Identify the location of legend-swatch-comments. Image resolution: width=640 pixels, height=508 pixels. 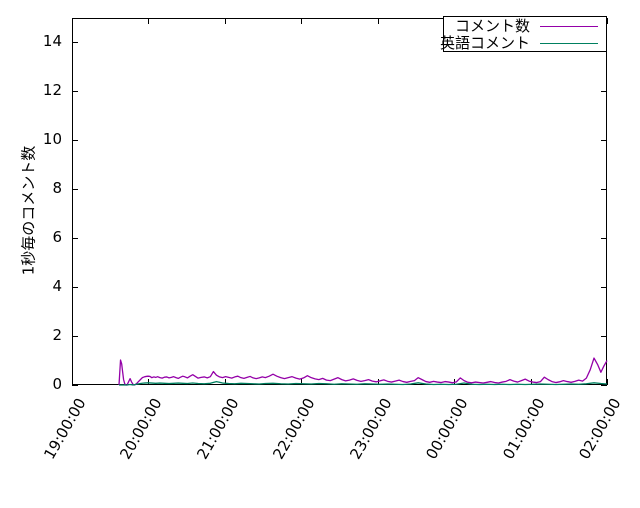
(569, 26).